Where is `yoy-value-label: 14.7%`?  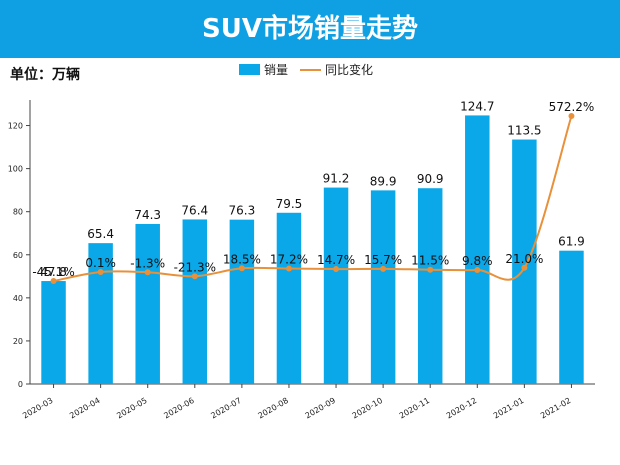
yoy-value-label: 14.7% is located at coordinates (336, 260).